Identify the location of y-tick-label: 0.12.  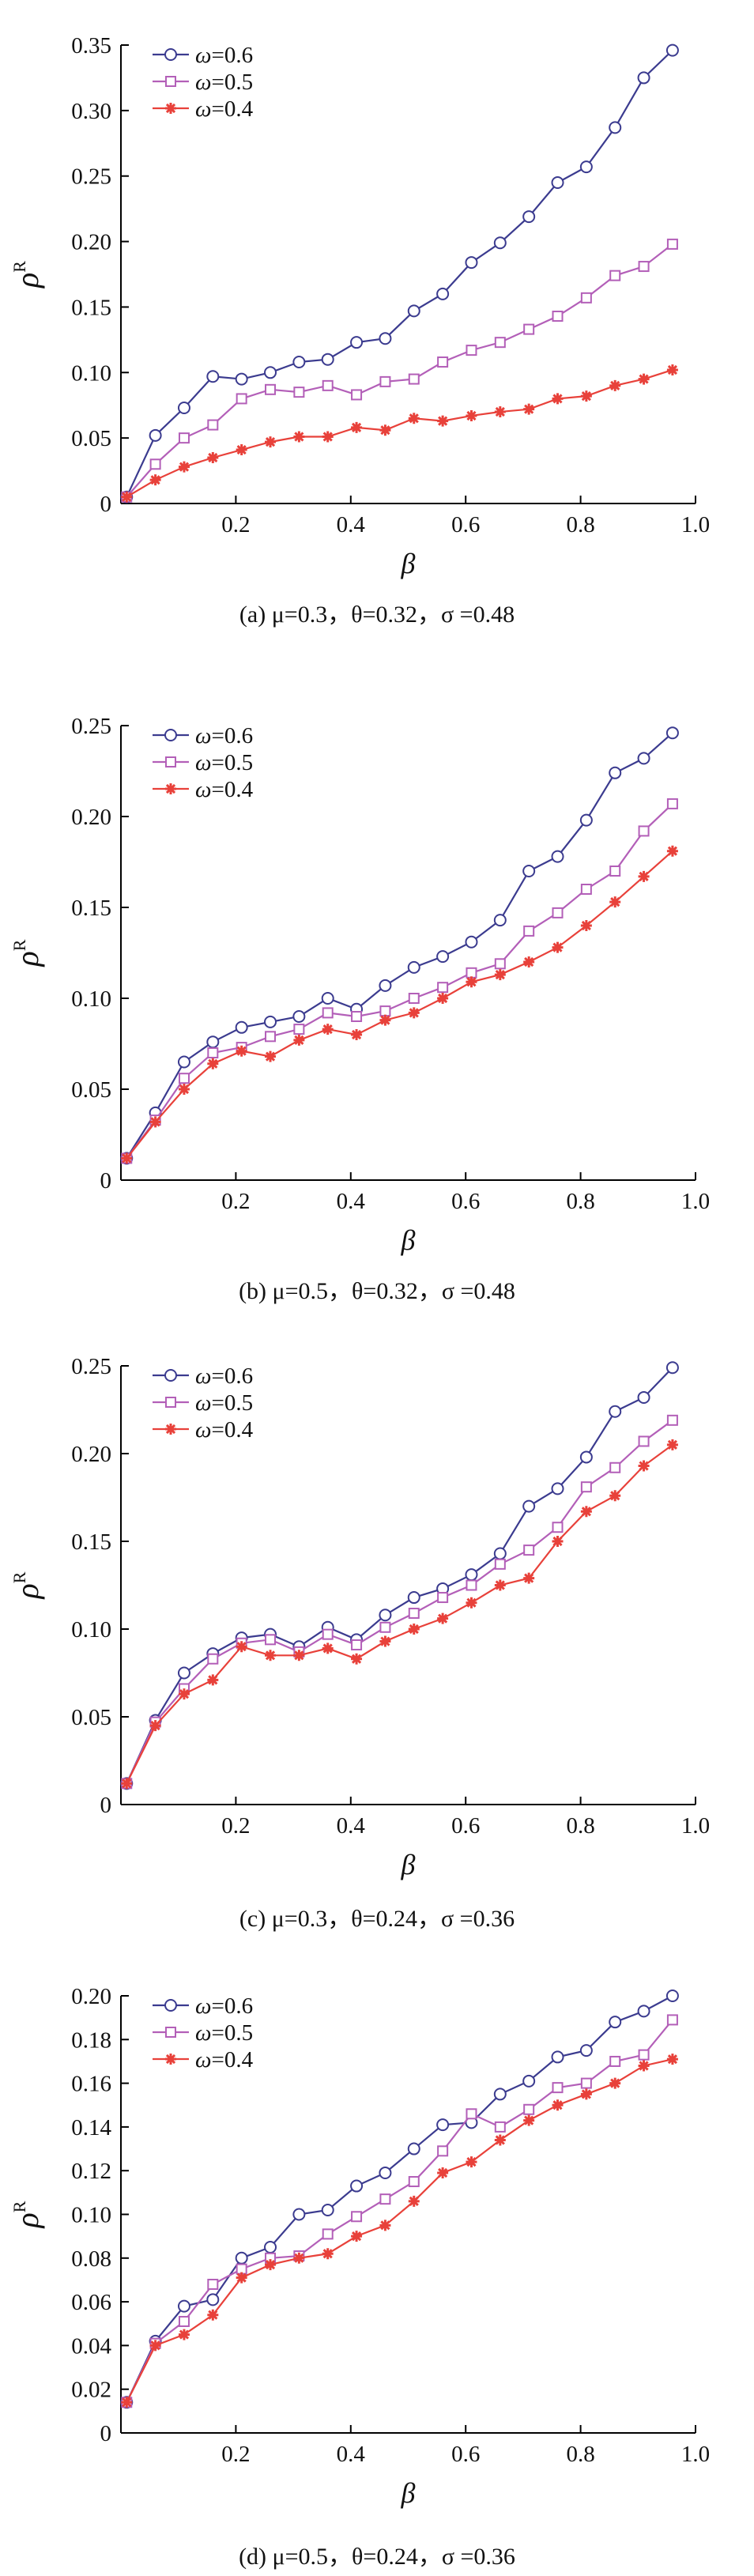
(91, 2171).